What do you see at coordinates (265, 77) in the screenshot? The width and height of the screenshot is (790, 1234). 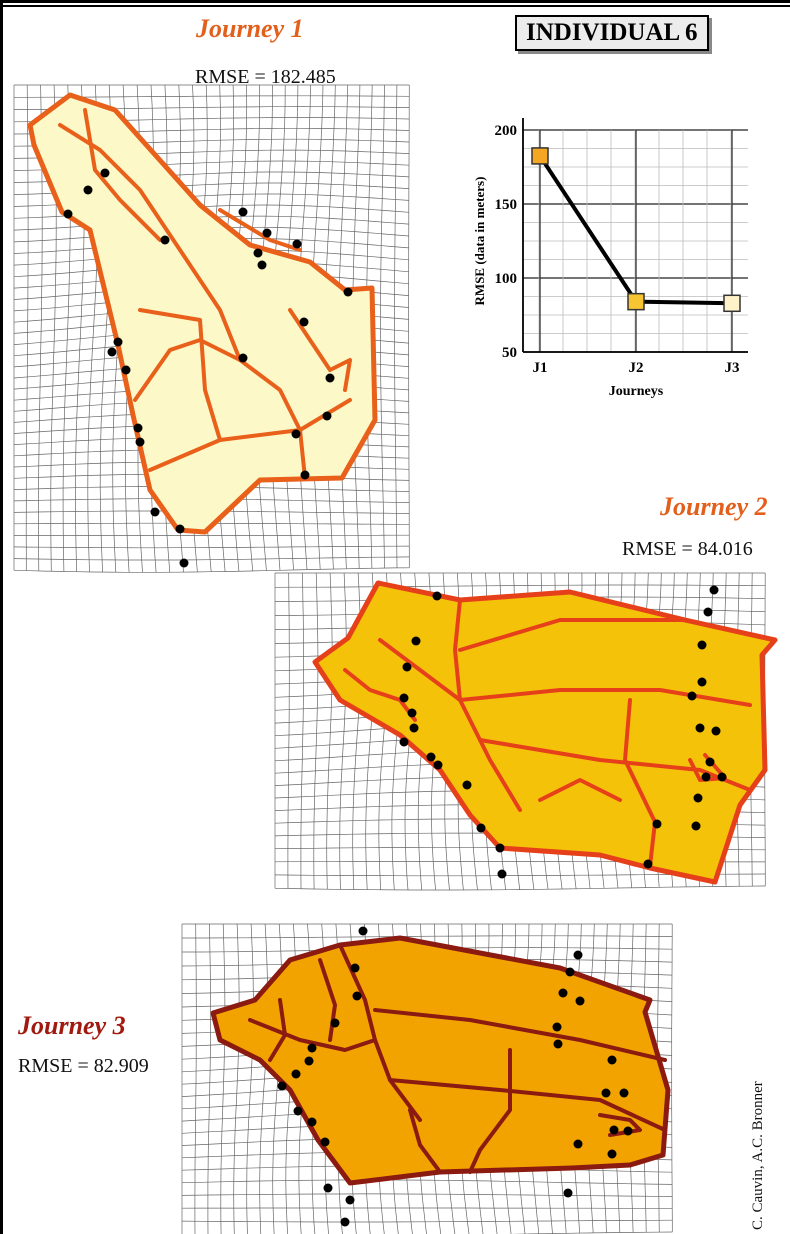 I see `journey-1-rmse: RMSE = 182.485` at bounding box center [265, 77].